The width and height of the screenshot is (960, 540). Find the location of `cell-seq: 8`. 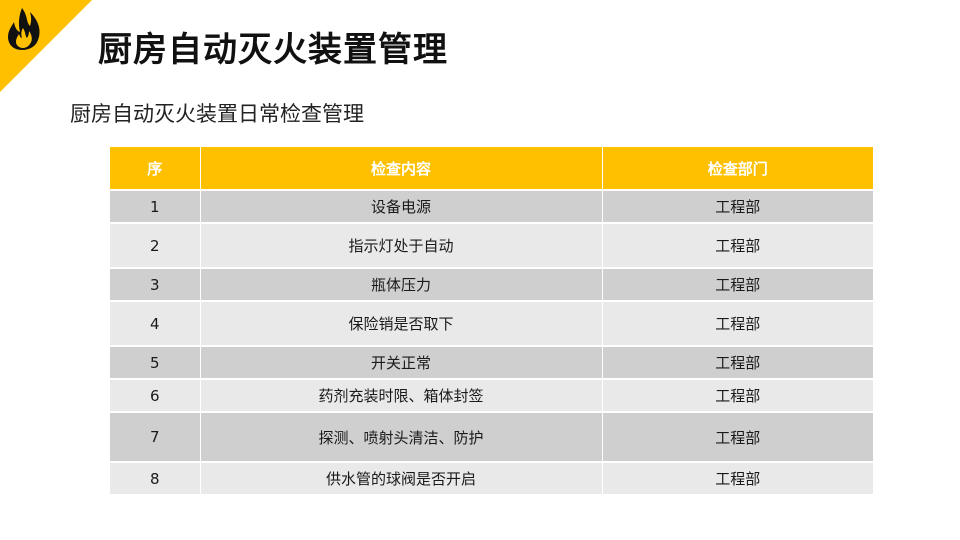

cell-seq: 8 is located at coordinates (155, 479).